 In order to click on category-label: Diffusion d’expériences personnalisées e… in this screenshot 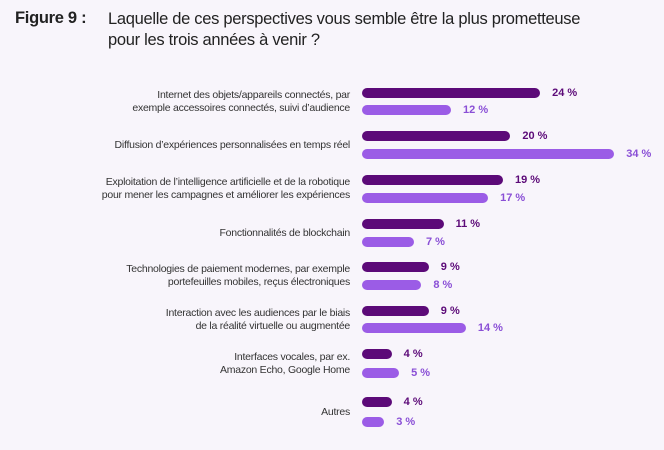, I will do `click(232, 145)`.